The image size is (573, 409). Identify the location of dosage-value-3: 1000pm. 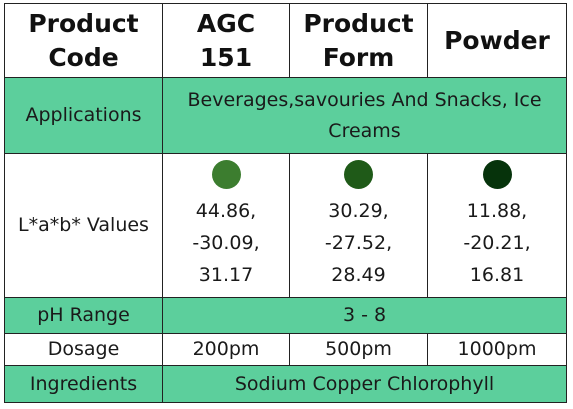
(497, 349).